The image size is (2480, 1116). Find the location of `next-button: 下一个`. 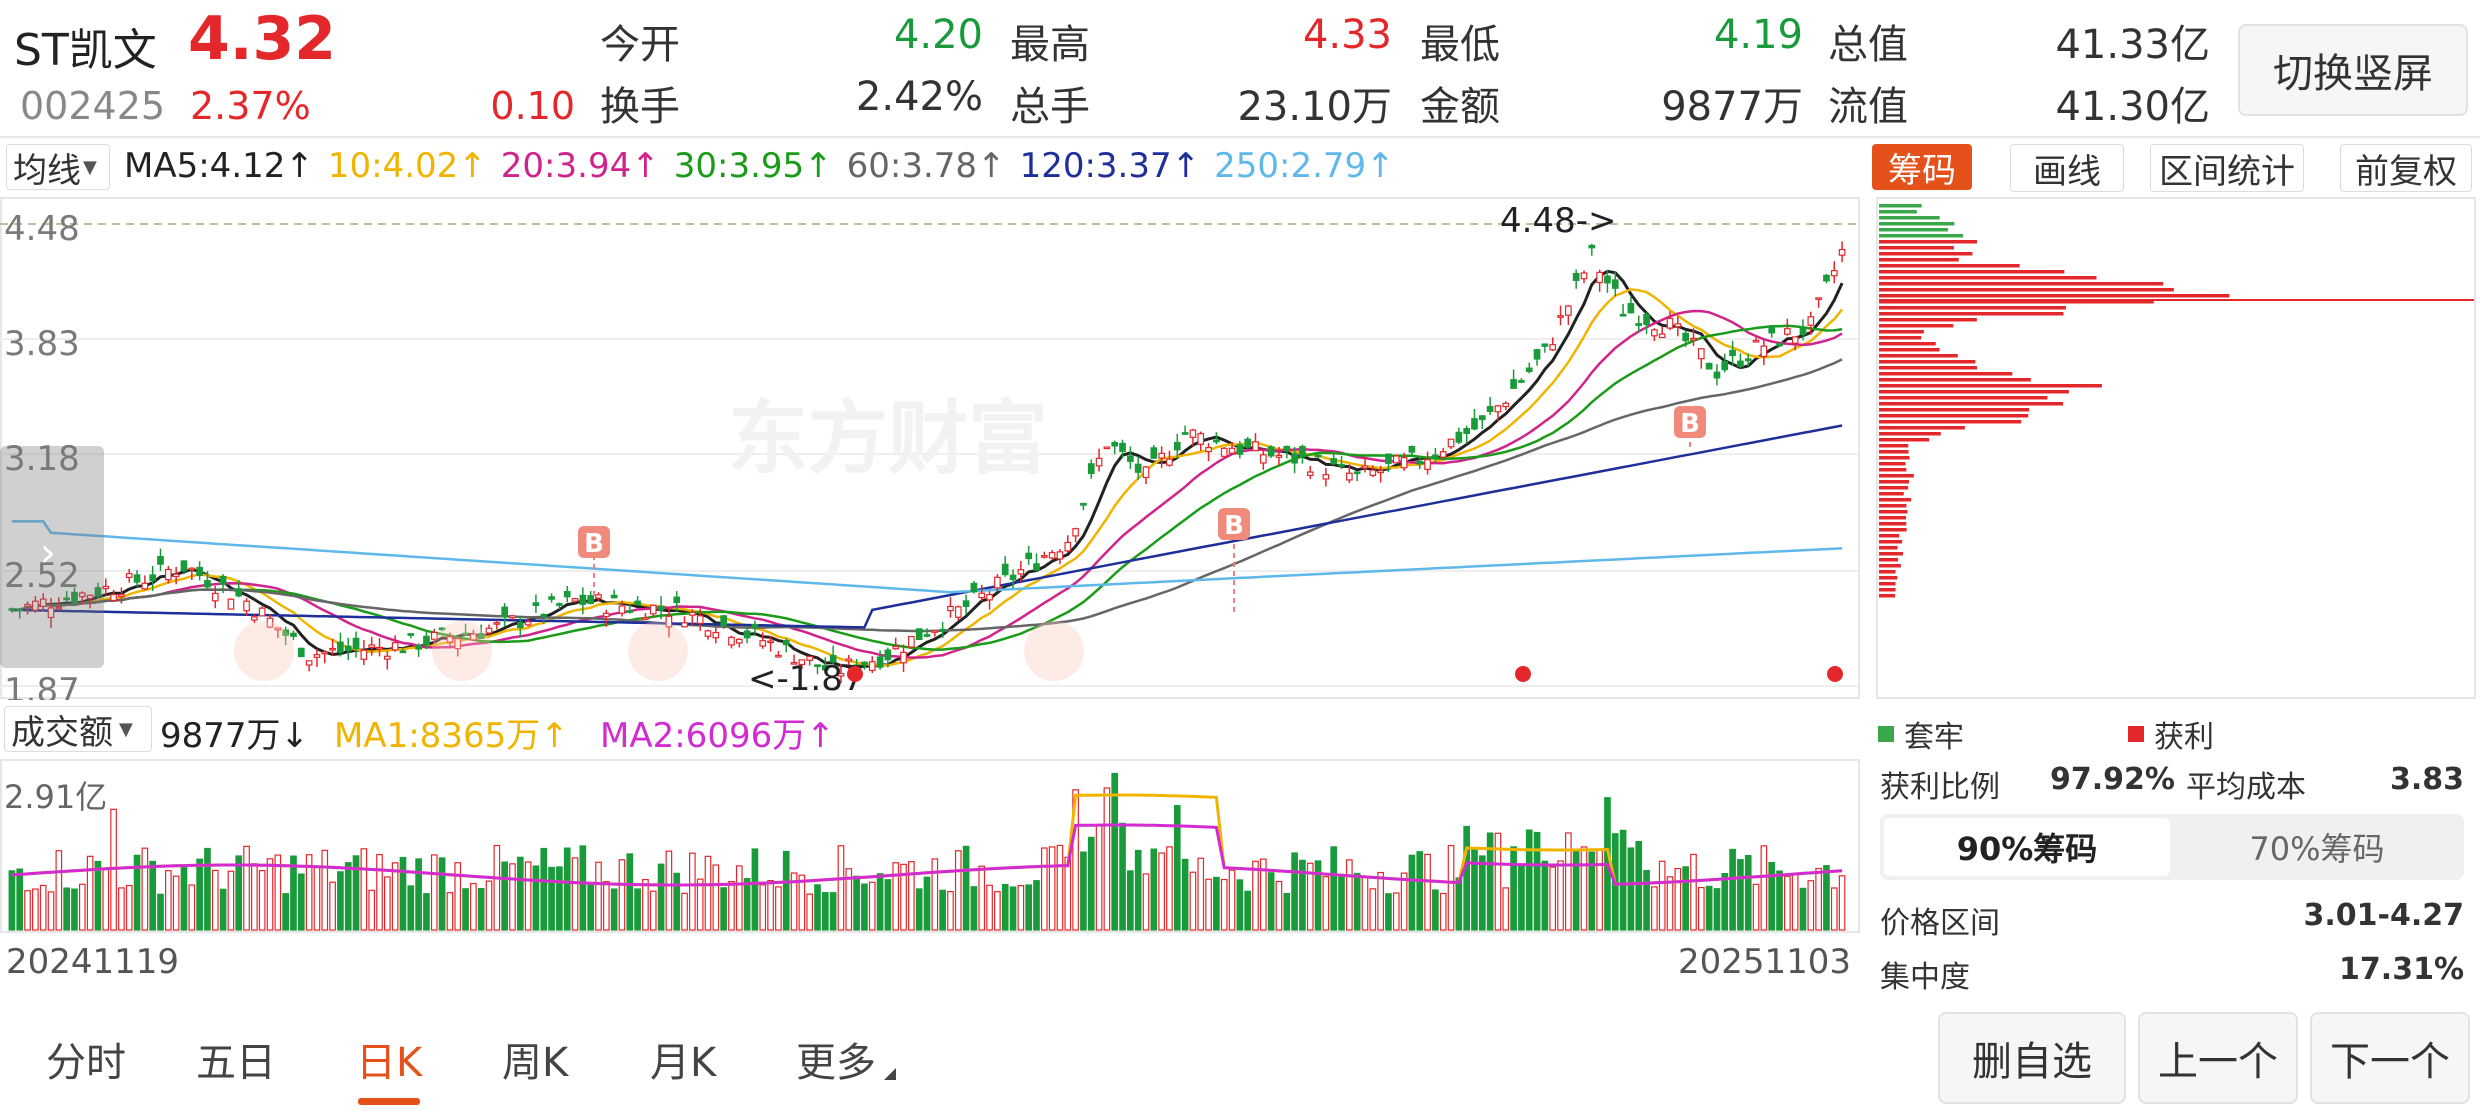

next-button: 下一个 is located at coordinates (2390, 1058).